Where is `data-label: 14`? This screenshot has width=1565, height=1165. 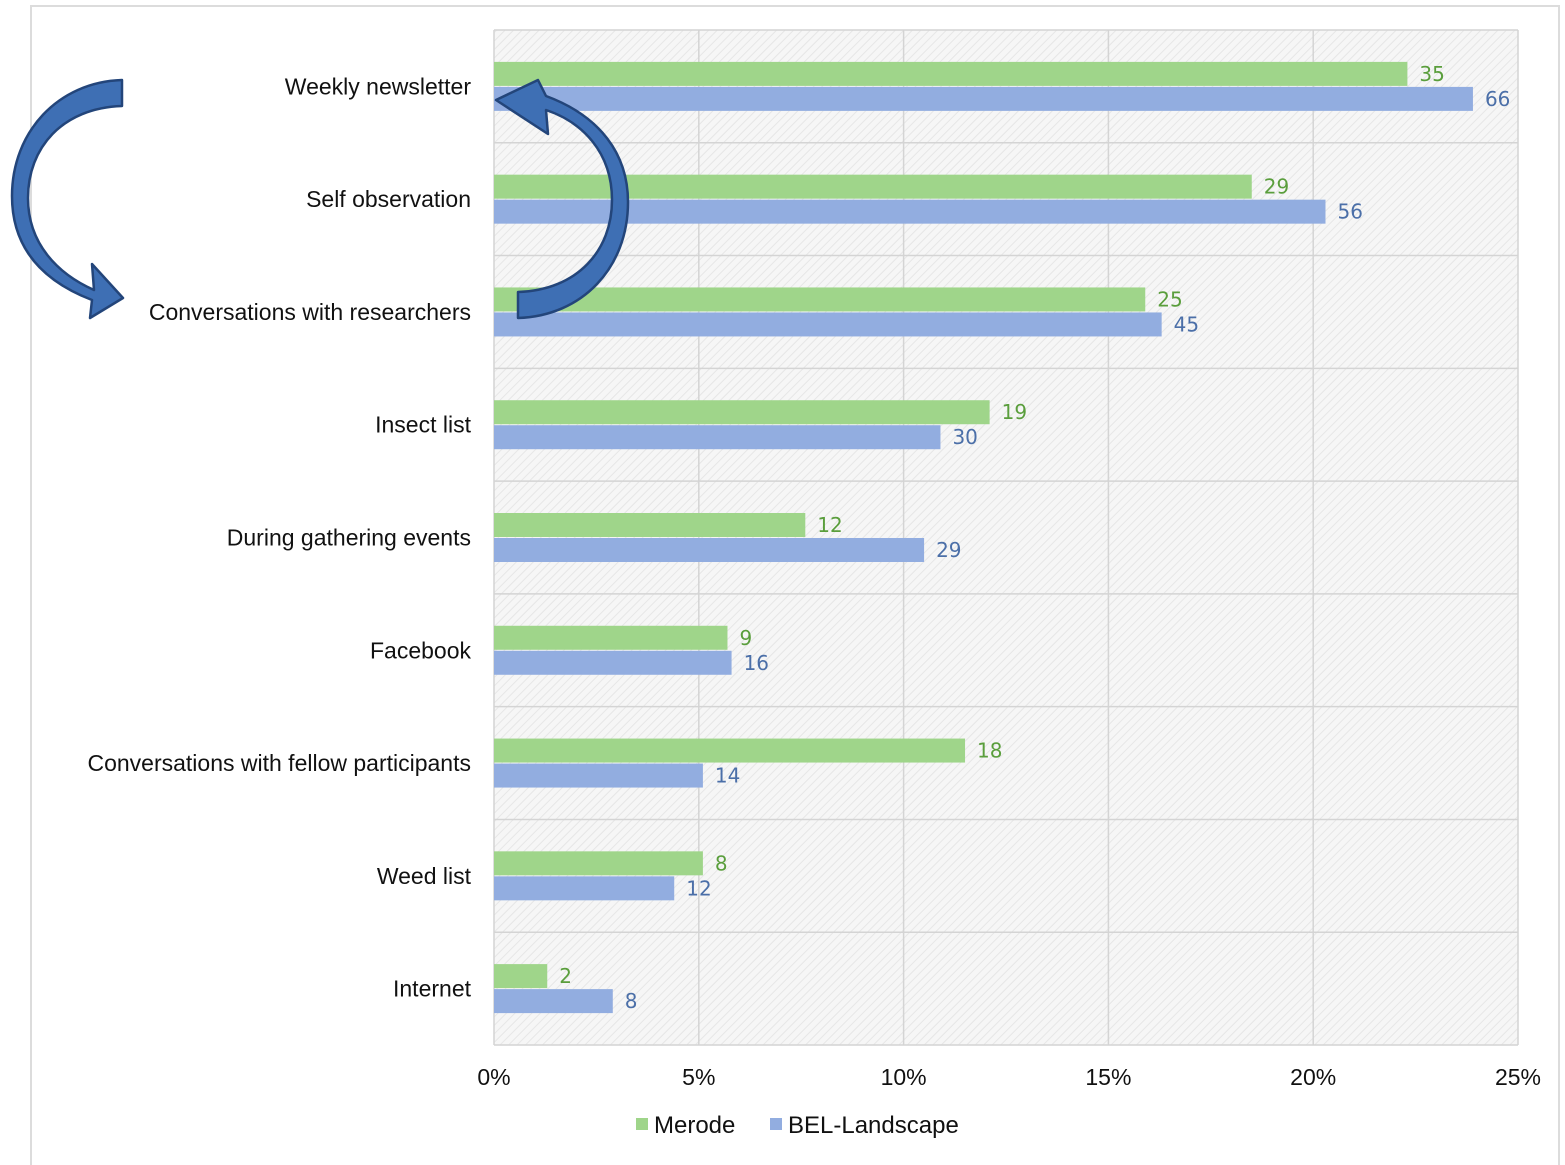 data-label: 14 is located at coordinates (727, 776).